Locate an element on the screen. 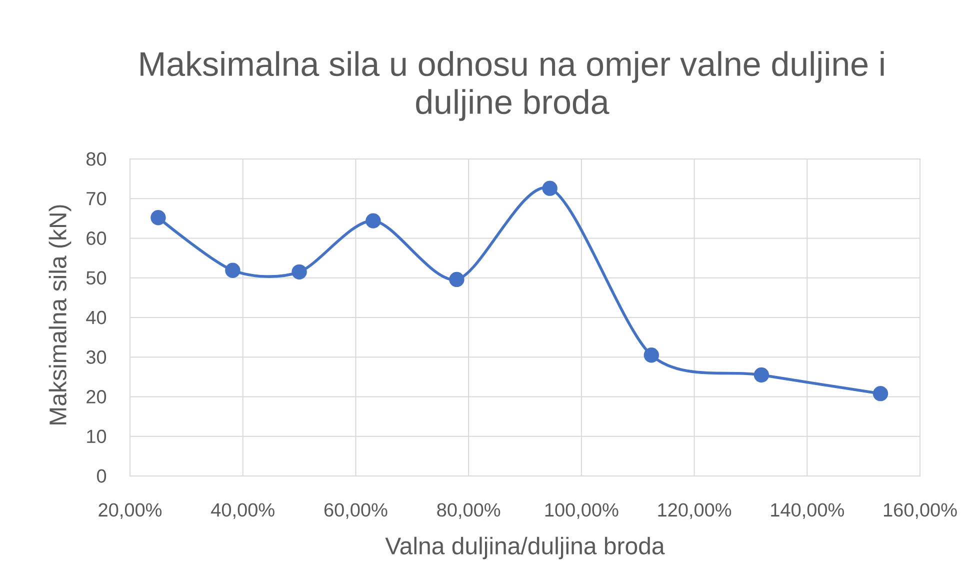 The image size is (976, 587). x-tick-label: 120,00% is located at coordinates (695, 511).